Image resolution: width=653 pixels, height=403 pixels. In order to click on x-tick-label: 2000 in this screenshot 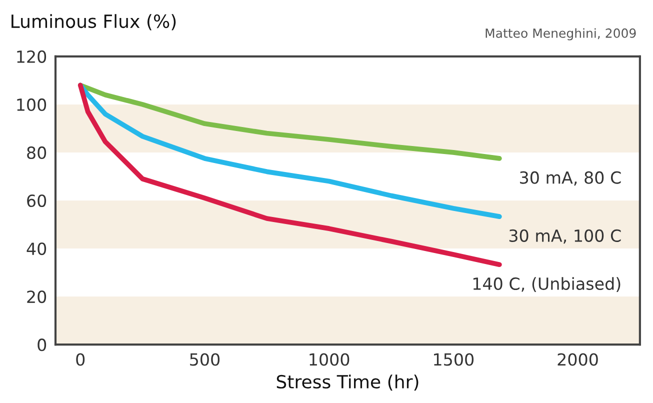, I will do `click(578, 359)`.